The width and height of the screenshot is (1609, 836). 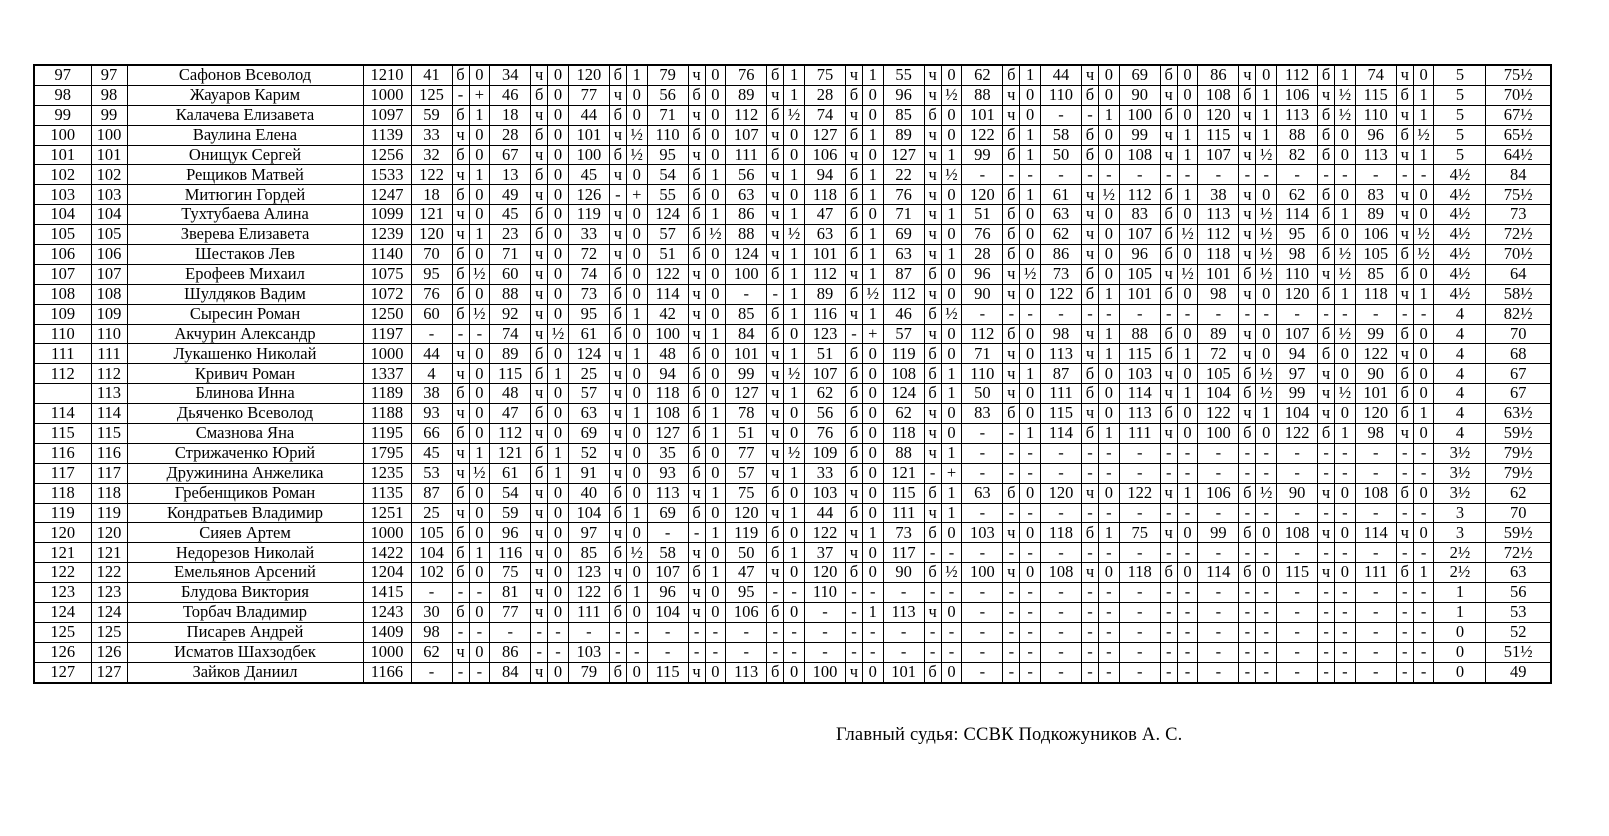 I want to click on opponent-cell: 104, so click(x=588, y=513).